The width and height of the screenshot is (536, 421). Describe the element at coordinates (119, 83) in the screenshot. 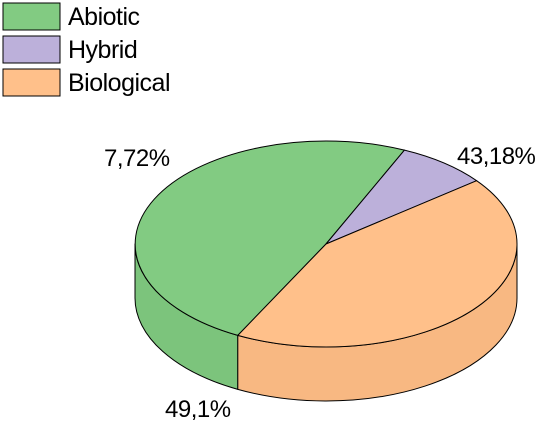

I see `legend-label-biological: Biological` at that location.